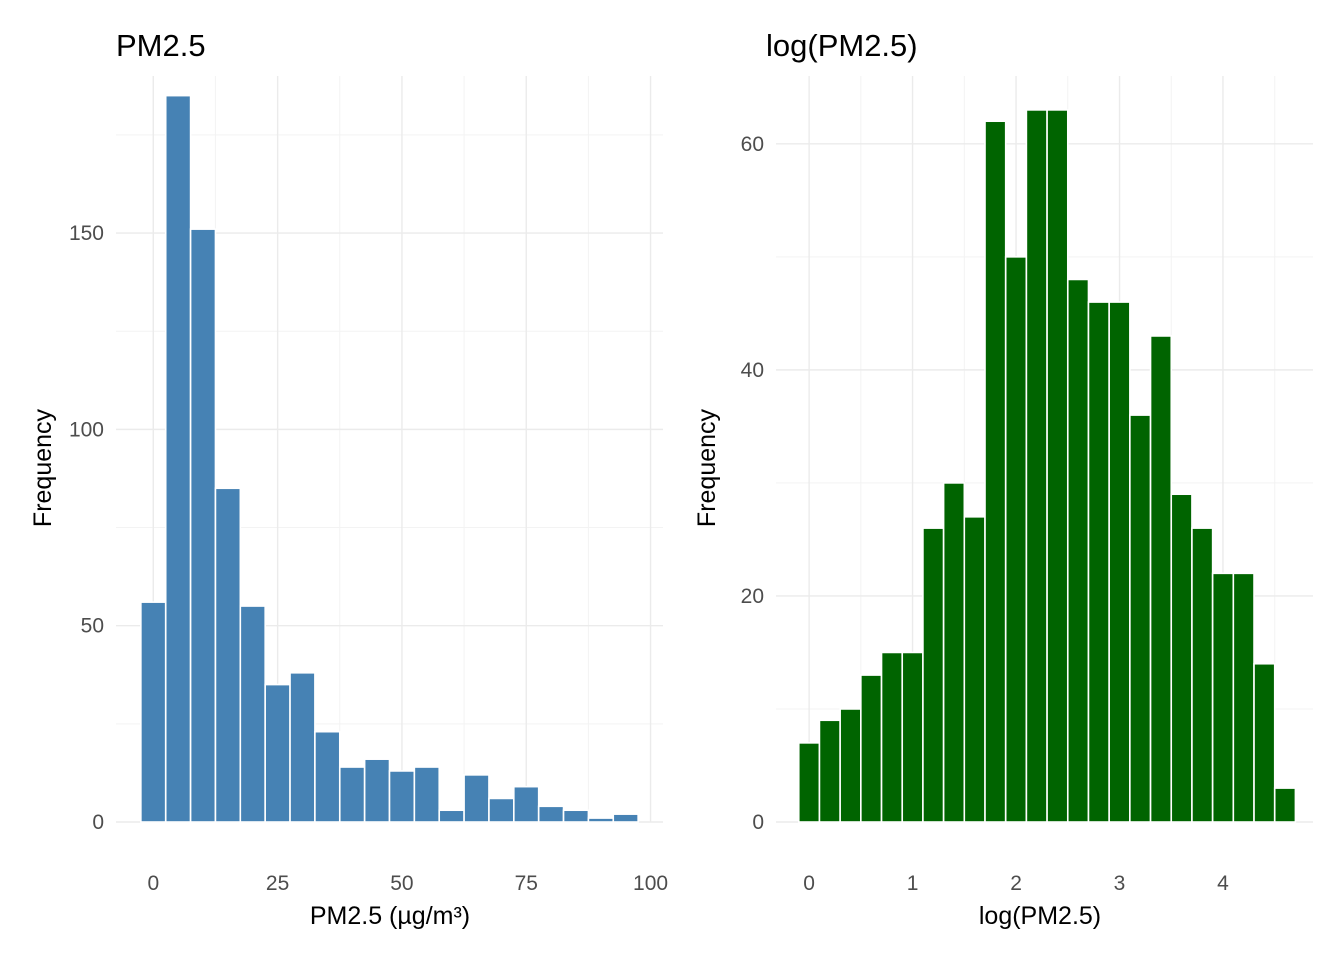 This screenshot has width=1344, height=960. What do you see at coordinates (913, 883) in the screenshot?
I see `x-tick-label: 1` at bounding box center [913, 883].